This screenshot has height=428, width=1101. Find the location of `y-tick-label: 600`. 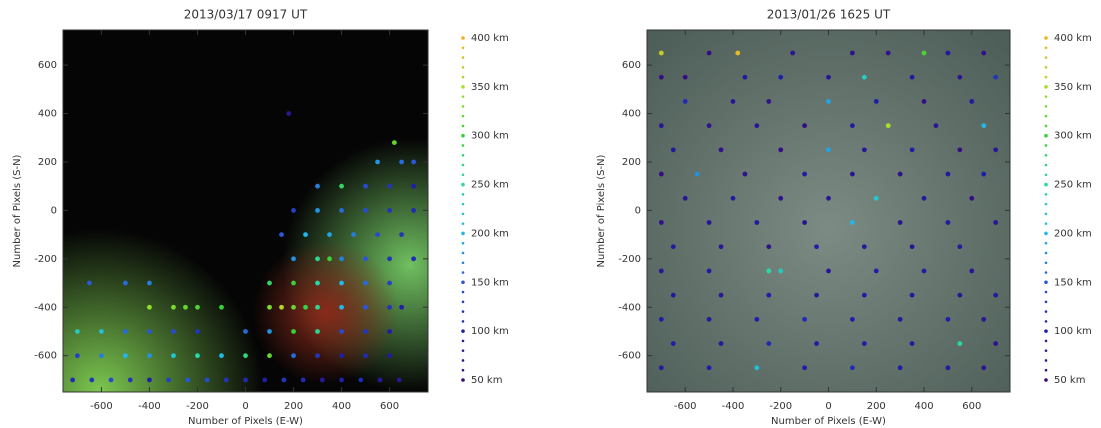

y-tick-label: 600 is located at coordinates (47, 65).